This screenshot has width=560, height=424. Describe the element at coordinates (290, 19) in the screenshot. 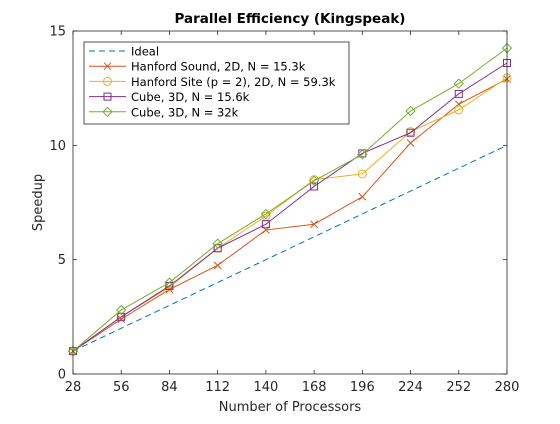

I see `chart-title: Parallel Efficiency (Kingspeak)` at that location.